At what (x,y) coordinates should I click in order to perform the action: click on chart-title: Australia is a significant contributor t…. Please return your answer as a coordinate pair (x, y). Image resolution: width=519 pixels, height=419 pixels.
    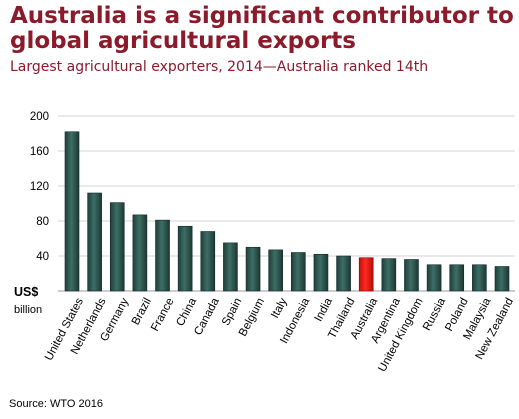
    Looking at the image, I should click on (262, 28).